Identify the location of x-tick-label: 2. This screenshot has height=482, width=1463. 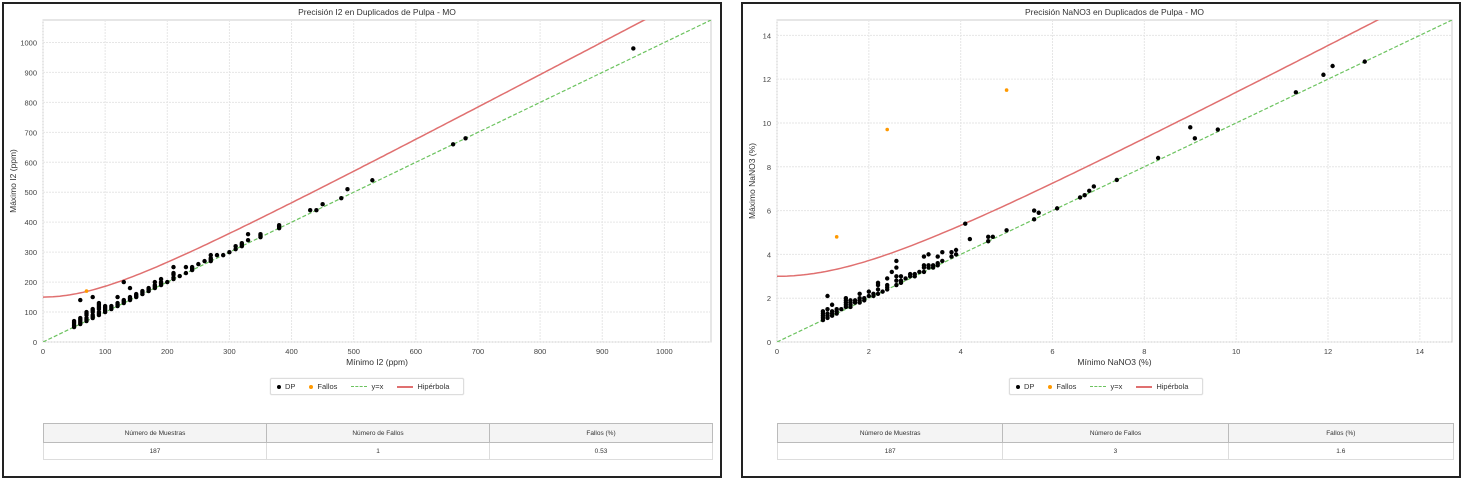
(869, 351).